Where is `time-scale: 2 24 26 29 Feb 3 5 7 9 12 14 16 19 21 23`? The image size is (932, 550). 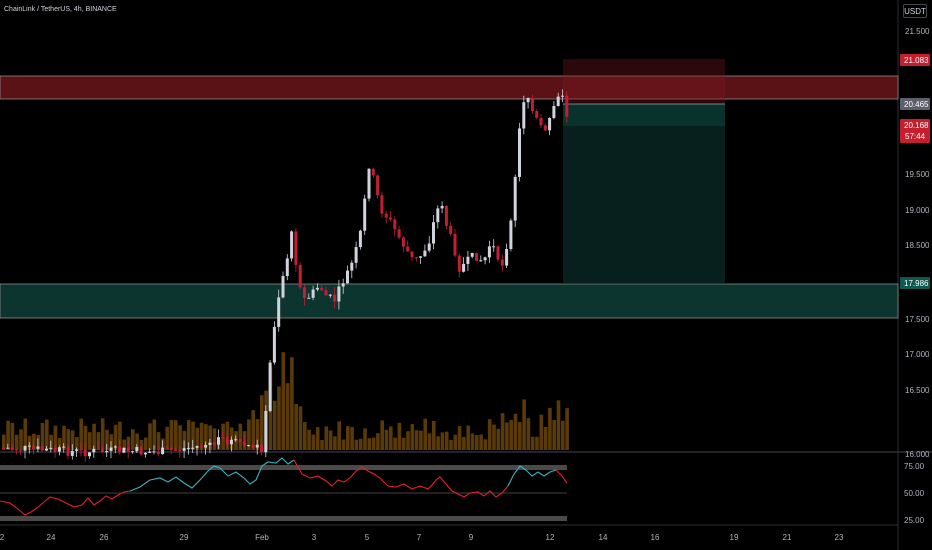 time-scale: 2 24 26 29 Feb 3 5 7 9 12 14 16 19 21 23 is located at coordinates (422, 537).